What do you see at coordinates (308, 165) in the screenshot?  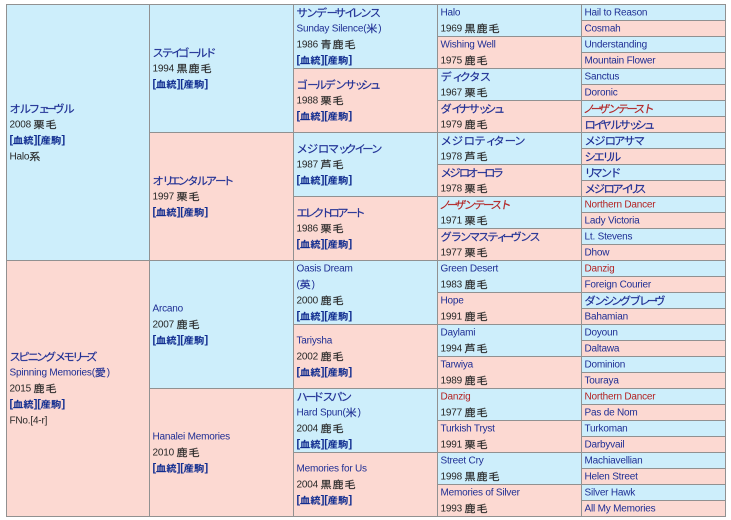 I see `svg-text: 1987` at bounding box center [308, 165].